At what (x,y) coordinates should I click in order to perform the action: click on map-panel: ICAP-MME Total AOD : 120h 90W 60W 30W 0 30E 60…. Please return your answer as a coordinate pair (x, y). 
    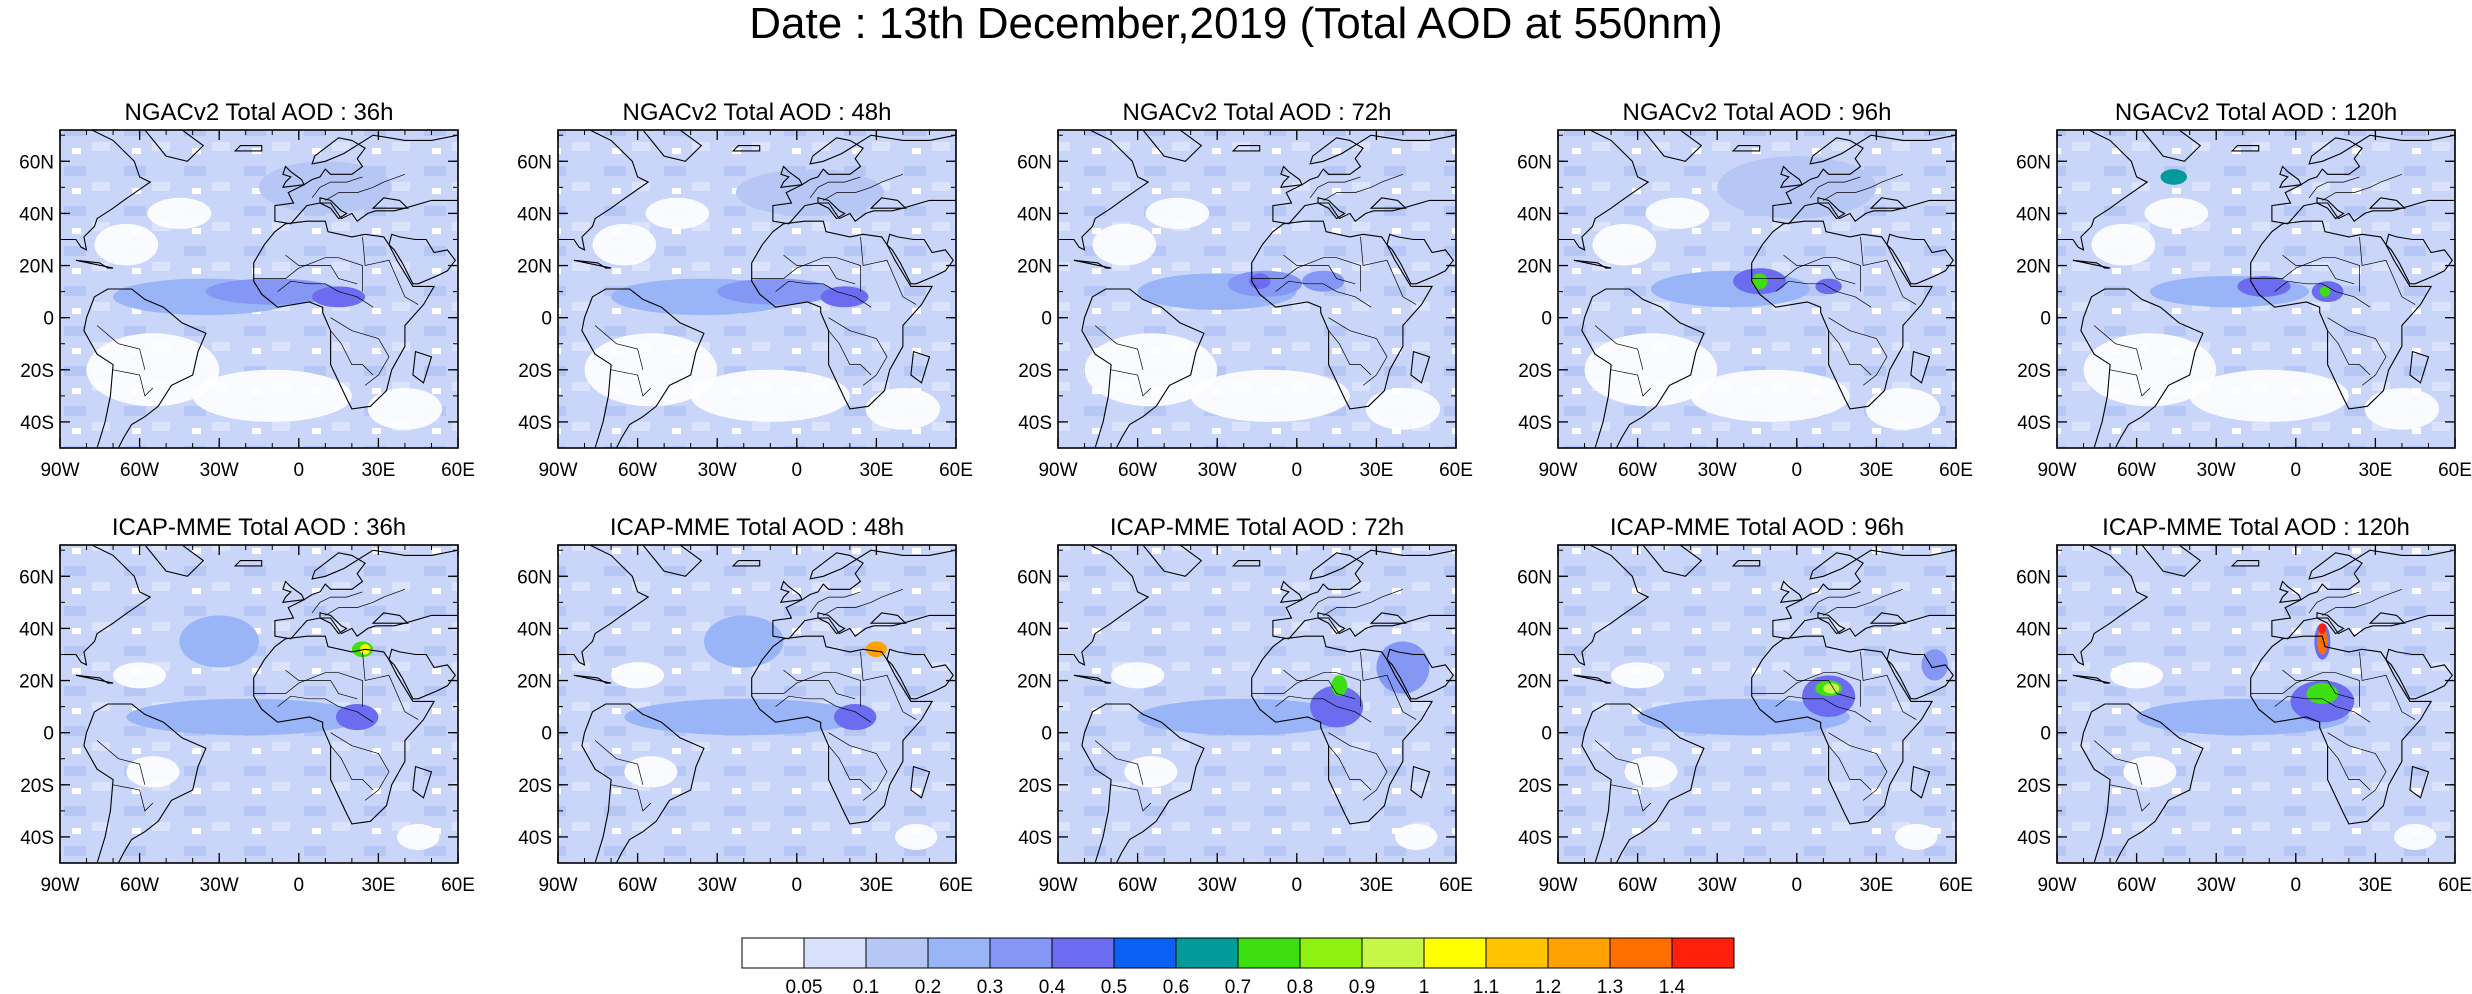
    Looking at the image, I should click on (2244, 705).